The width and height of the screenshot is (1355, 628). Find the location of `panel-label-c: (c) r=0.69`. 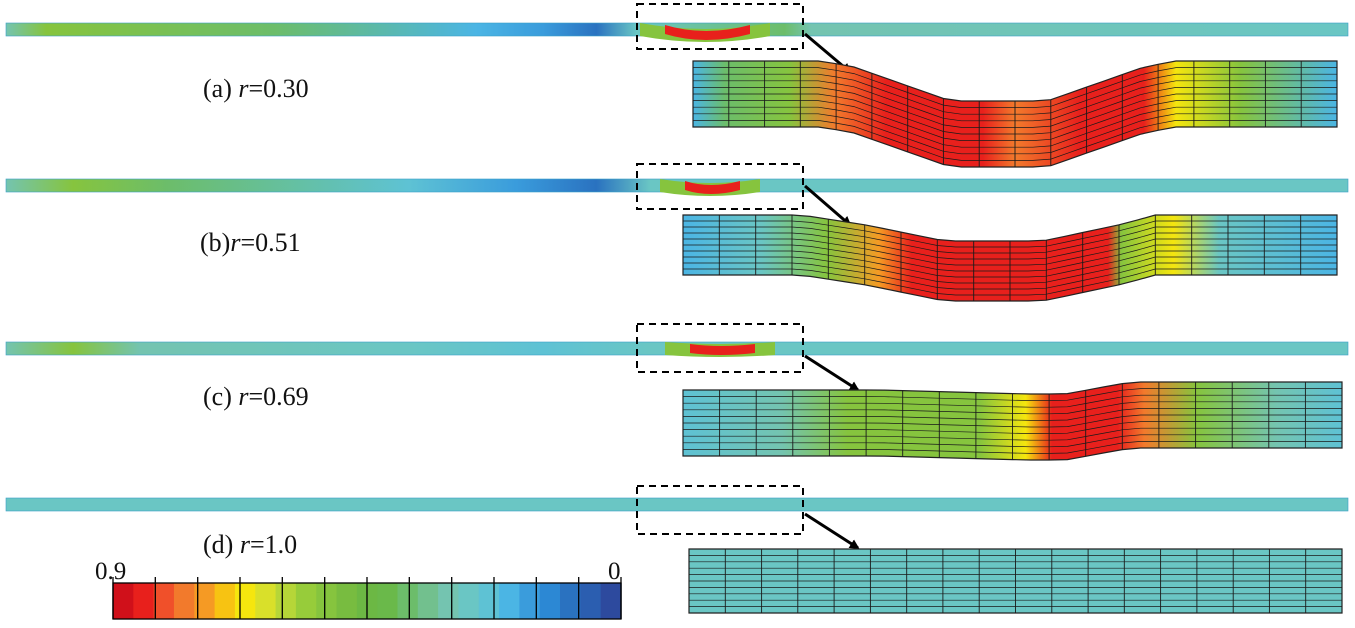

panel-label-c: (c) r=0.69 is located at coordinates (256, 397).